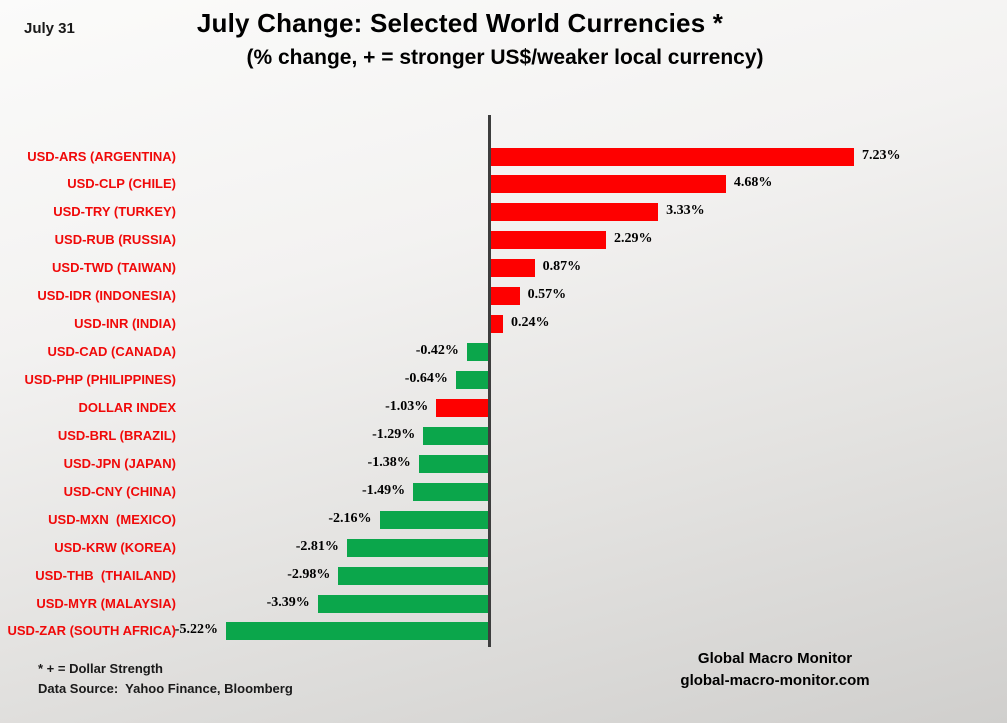 The height and width of the screenshot is (723, 1007). Describe the element at coordinates (453, 463) in the screenshot. I see `bar-usd-jpn-japan` at that location.